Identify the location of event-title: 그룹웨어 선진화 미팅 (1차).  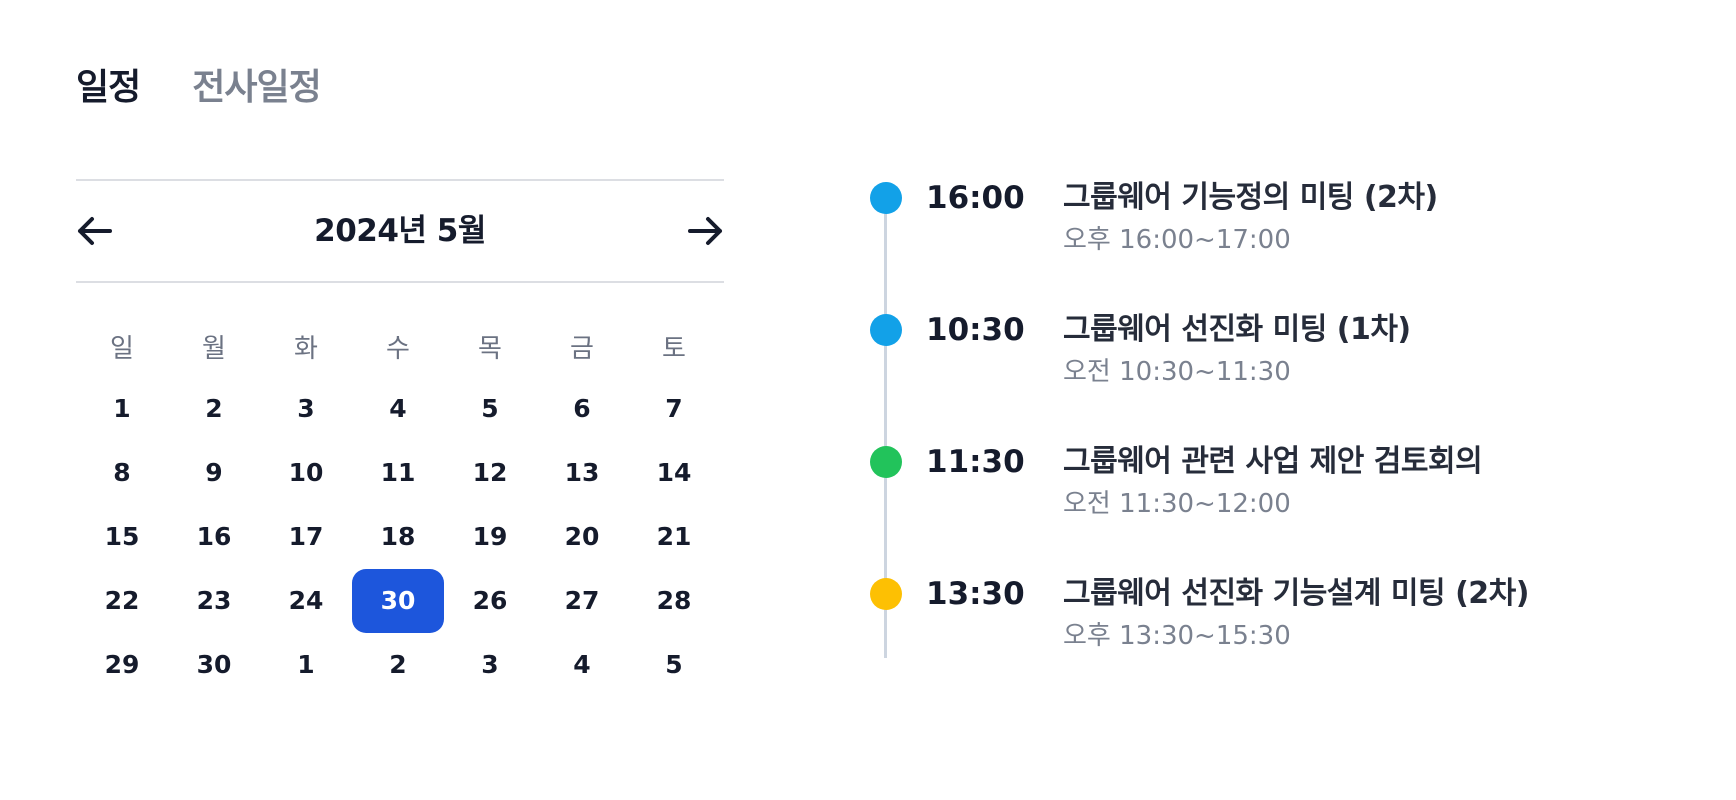
(1237, 329).